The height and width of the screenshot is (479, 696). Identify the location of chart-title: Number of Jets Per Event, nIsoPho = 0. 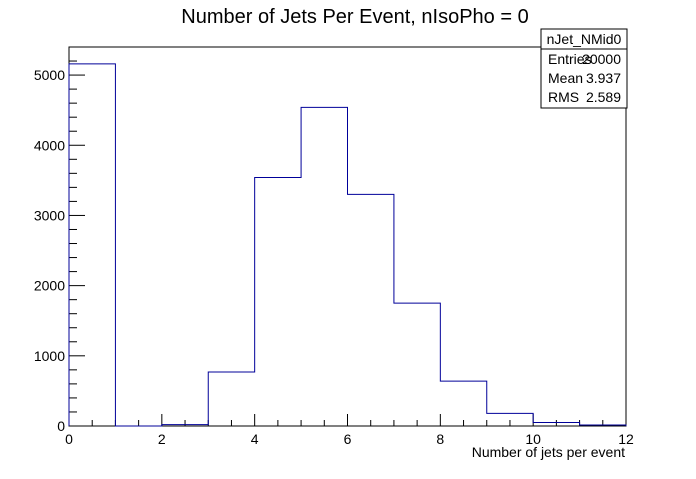
(354, 17).